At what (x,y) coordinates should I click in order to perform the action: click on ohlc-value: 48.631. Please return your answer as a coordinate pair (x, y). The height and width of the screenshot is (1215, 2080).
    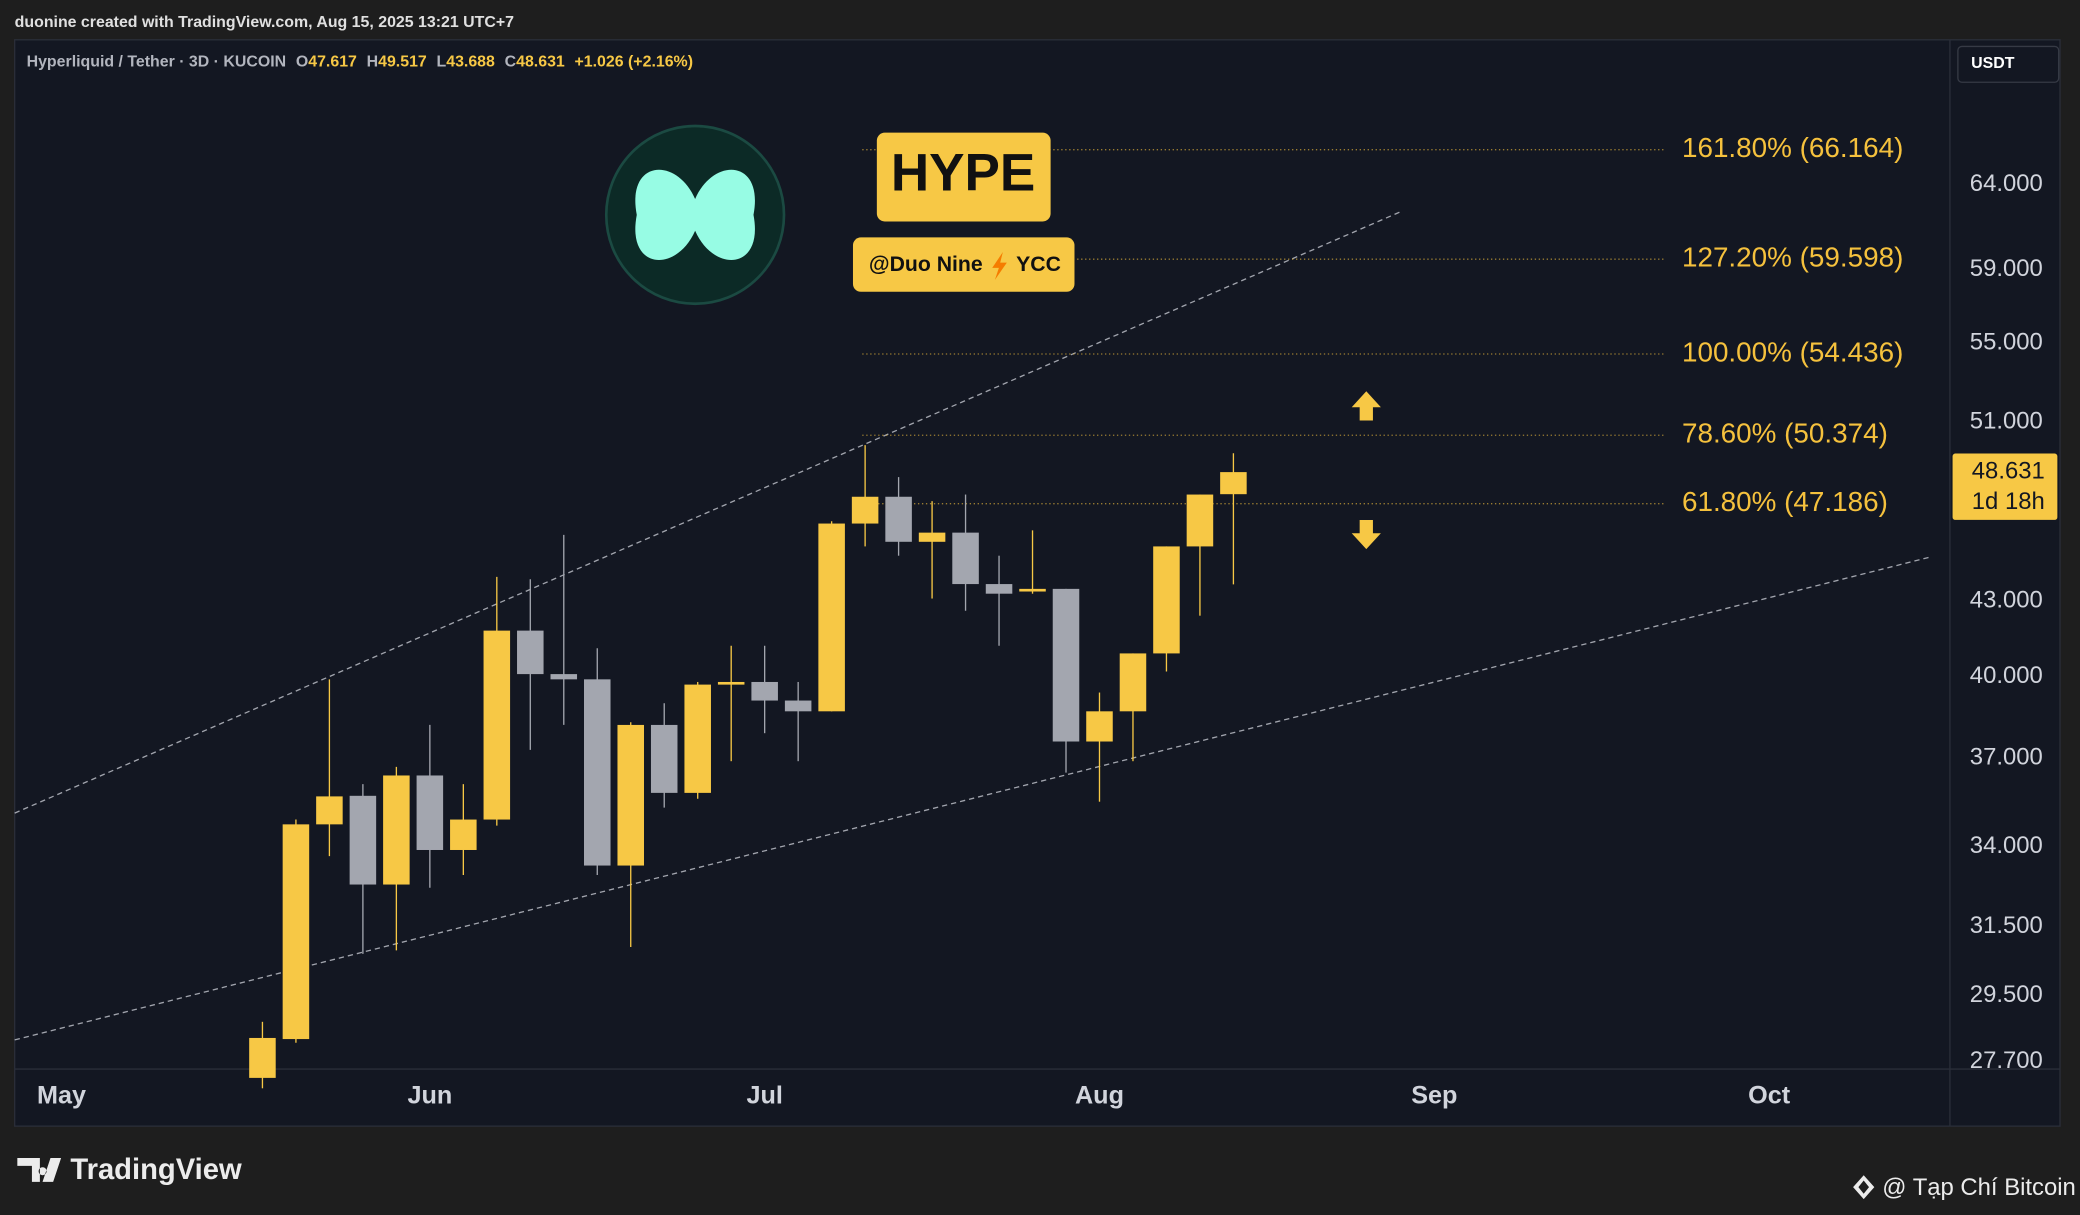
    Looking at the image, I should click on (540, 62).